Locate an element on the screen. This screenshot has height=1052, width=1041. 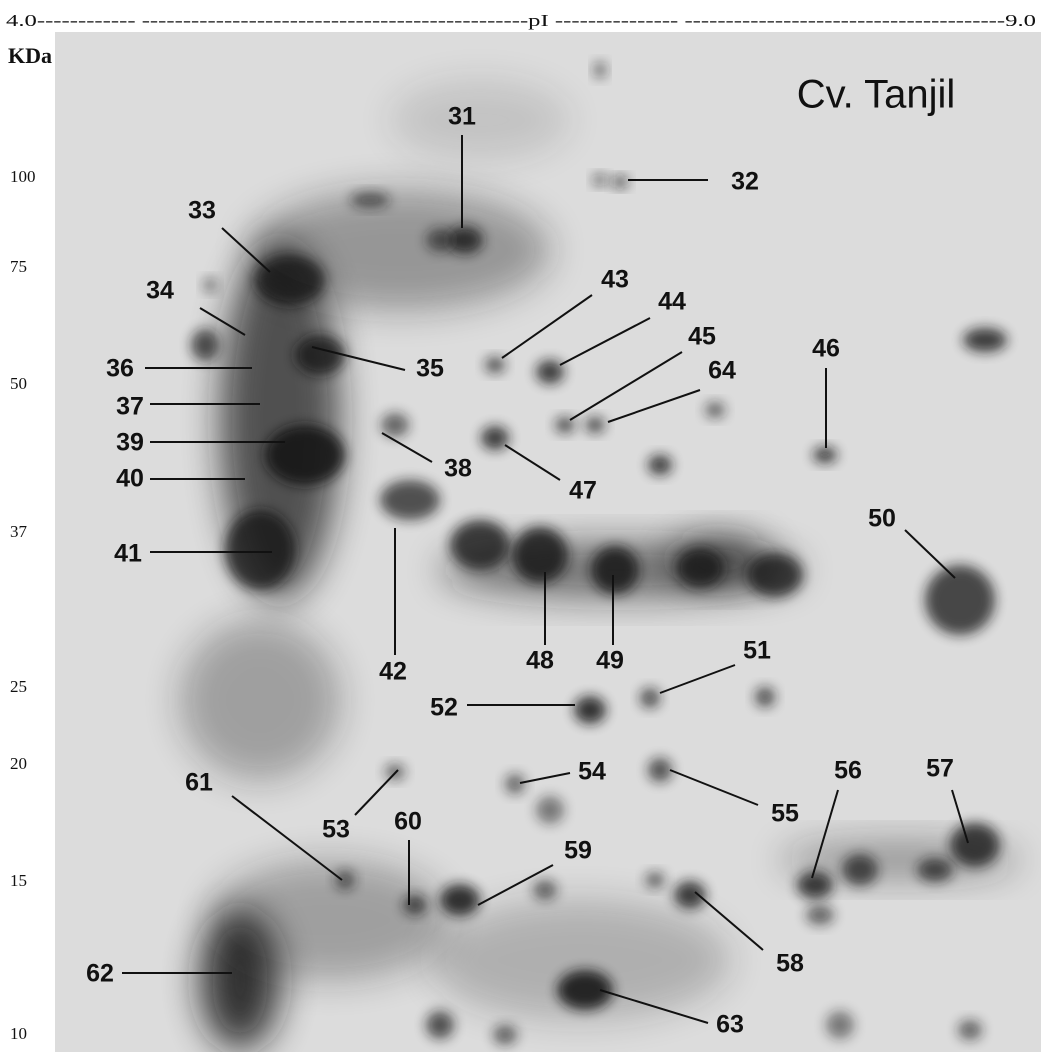
gel-title: Cv. Tanjil is located at coordinates (876, 95).